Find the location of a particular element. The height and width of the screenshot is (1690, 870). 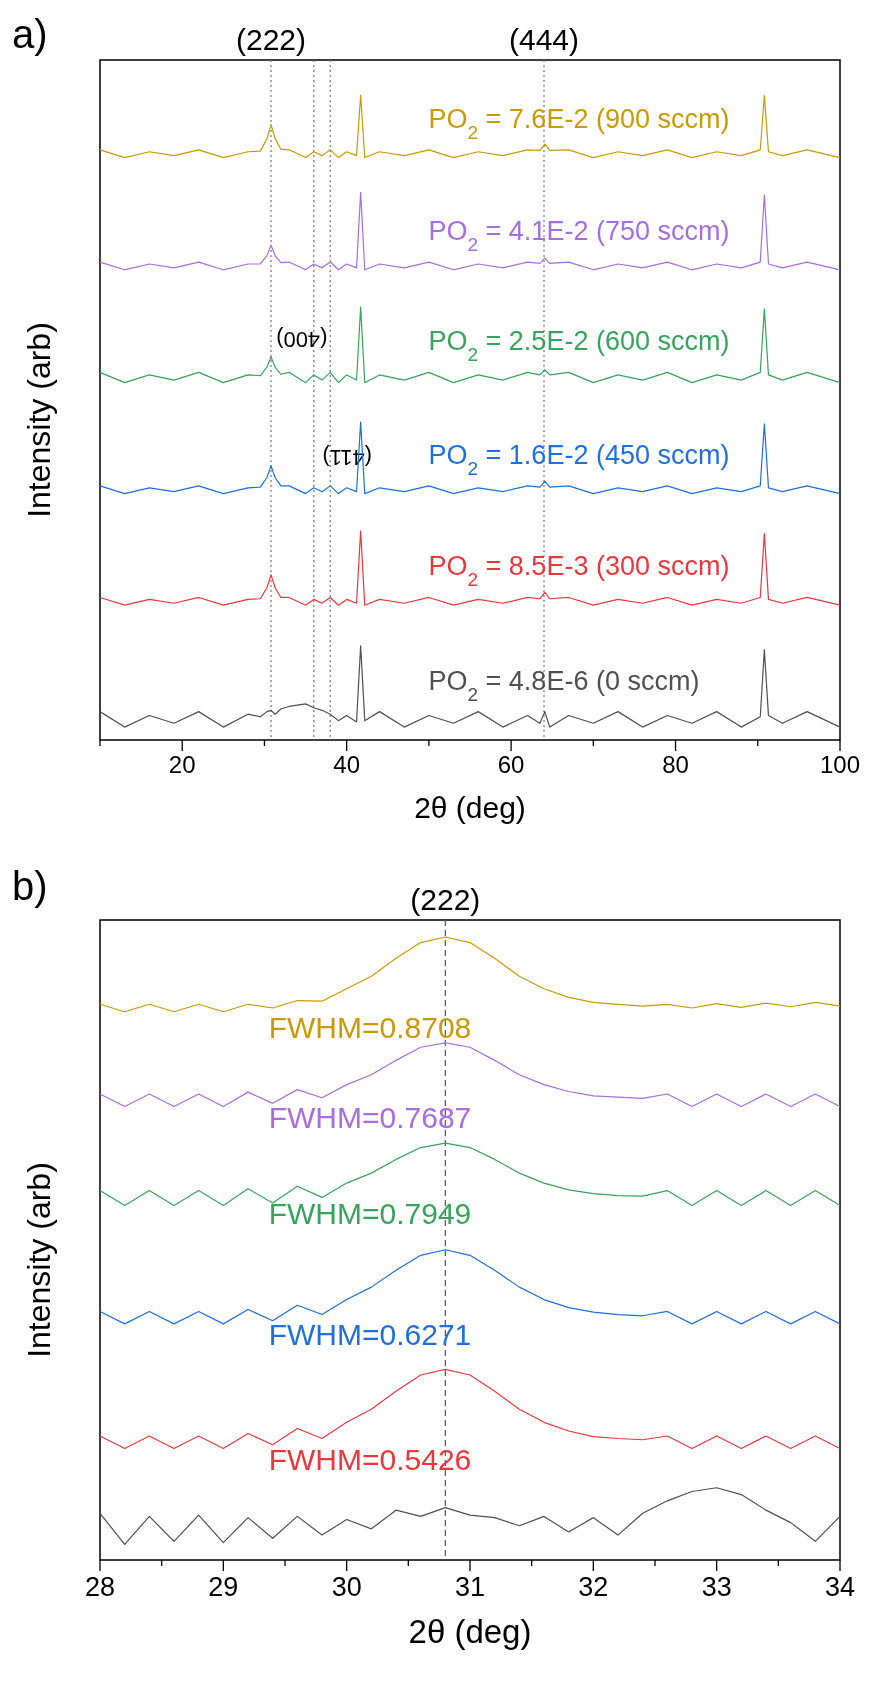

series-label: PO$_{2}$ = 1.6E-2 (450 sccm) is located at coordinates (579, 459).